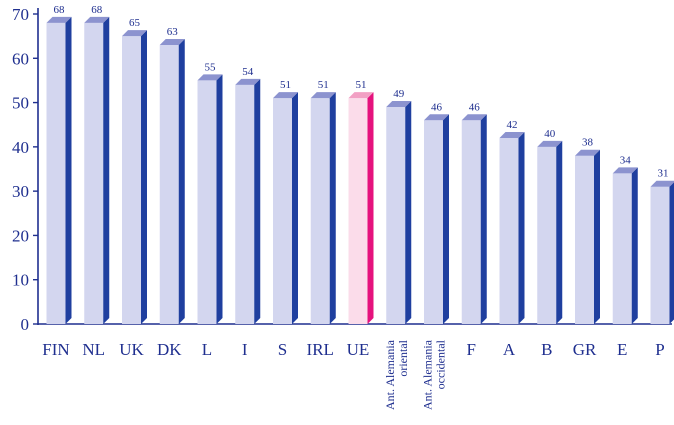  What do you see at coordinates (403, 357) in the screenshot?
I see `x-tick-label-line: oriental` at bounding box center [403, 357].